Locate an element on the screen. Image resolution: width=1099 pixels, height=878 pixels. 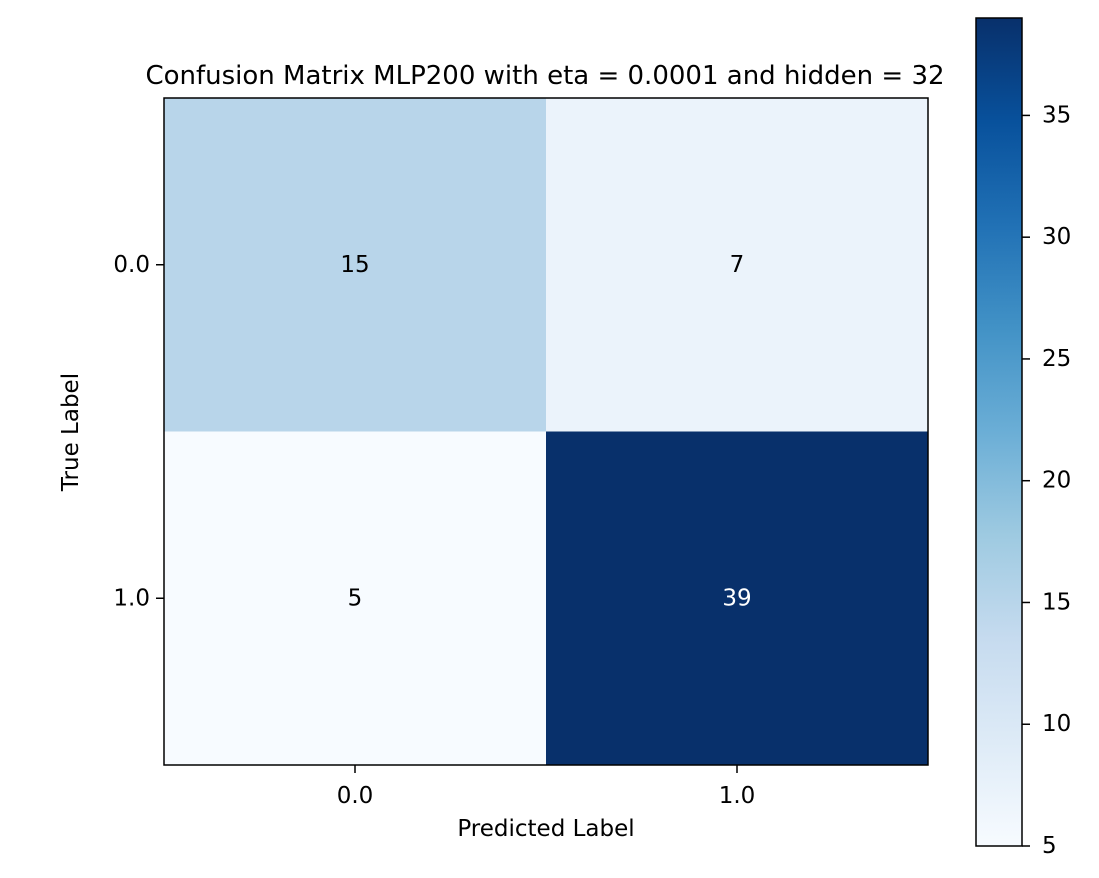
colorbar-tick-label: 25 is located at coordinates (1056, 359).